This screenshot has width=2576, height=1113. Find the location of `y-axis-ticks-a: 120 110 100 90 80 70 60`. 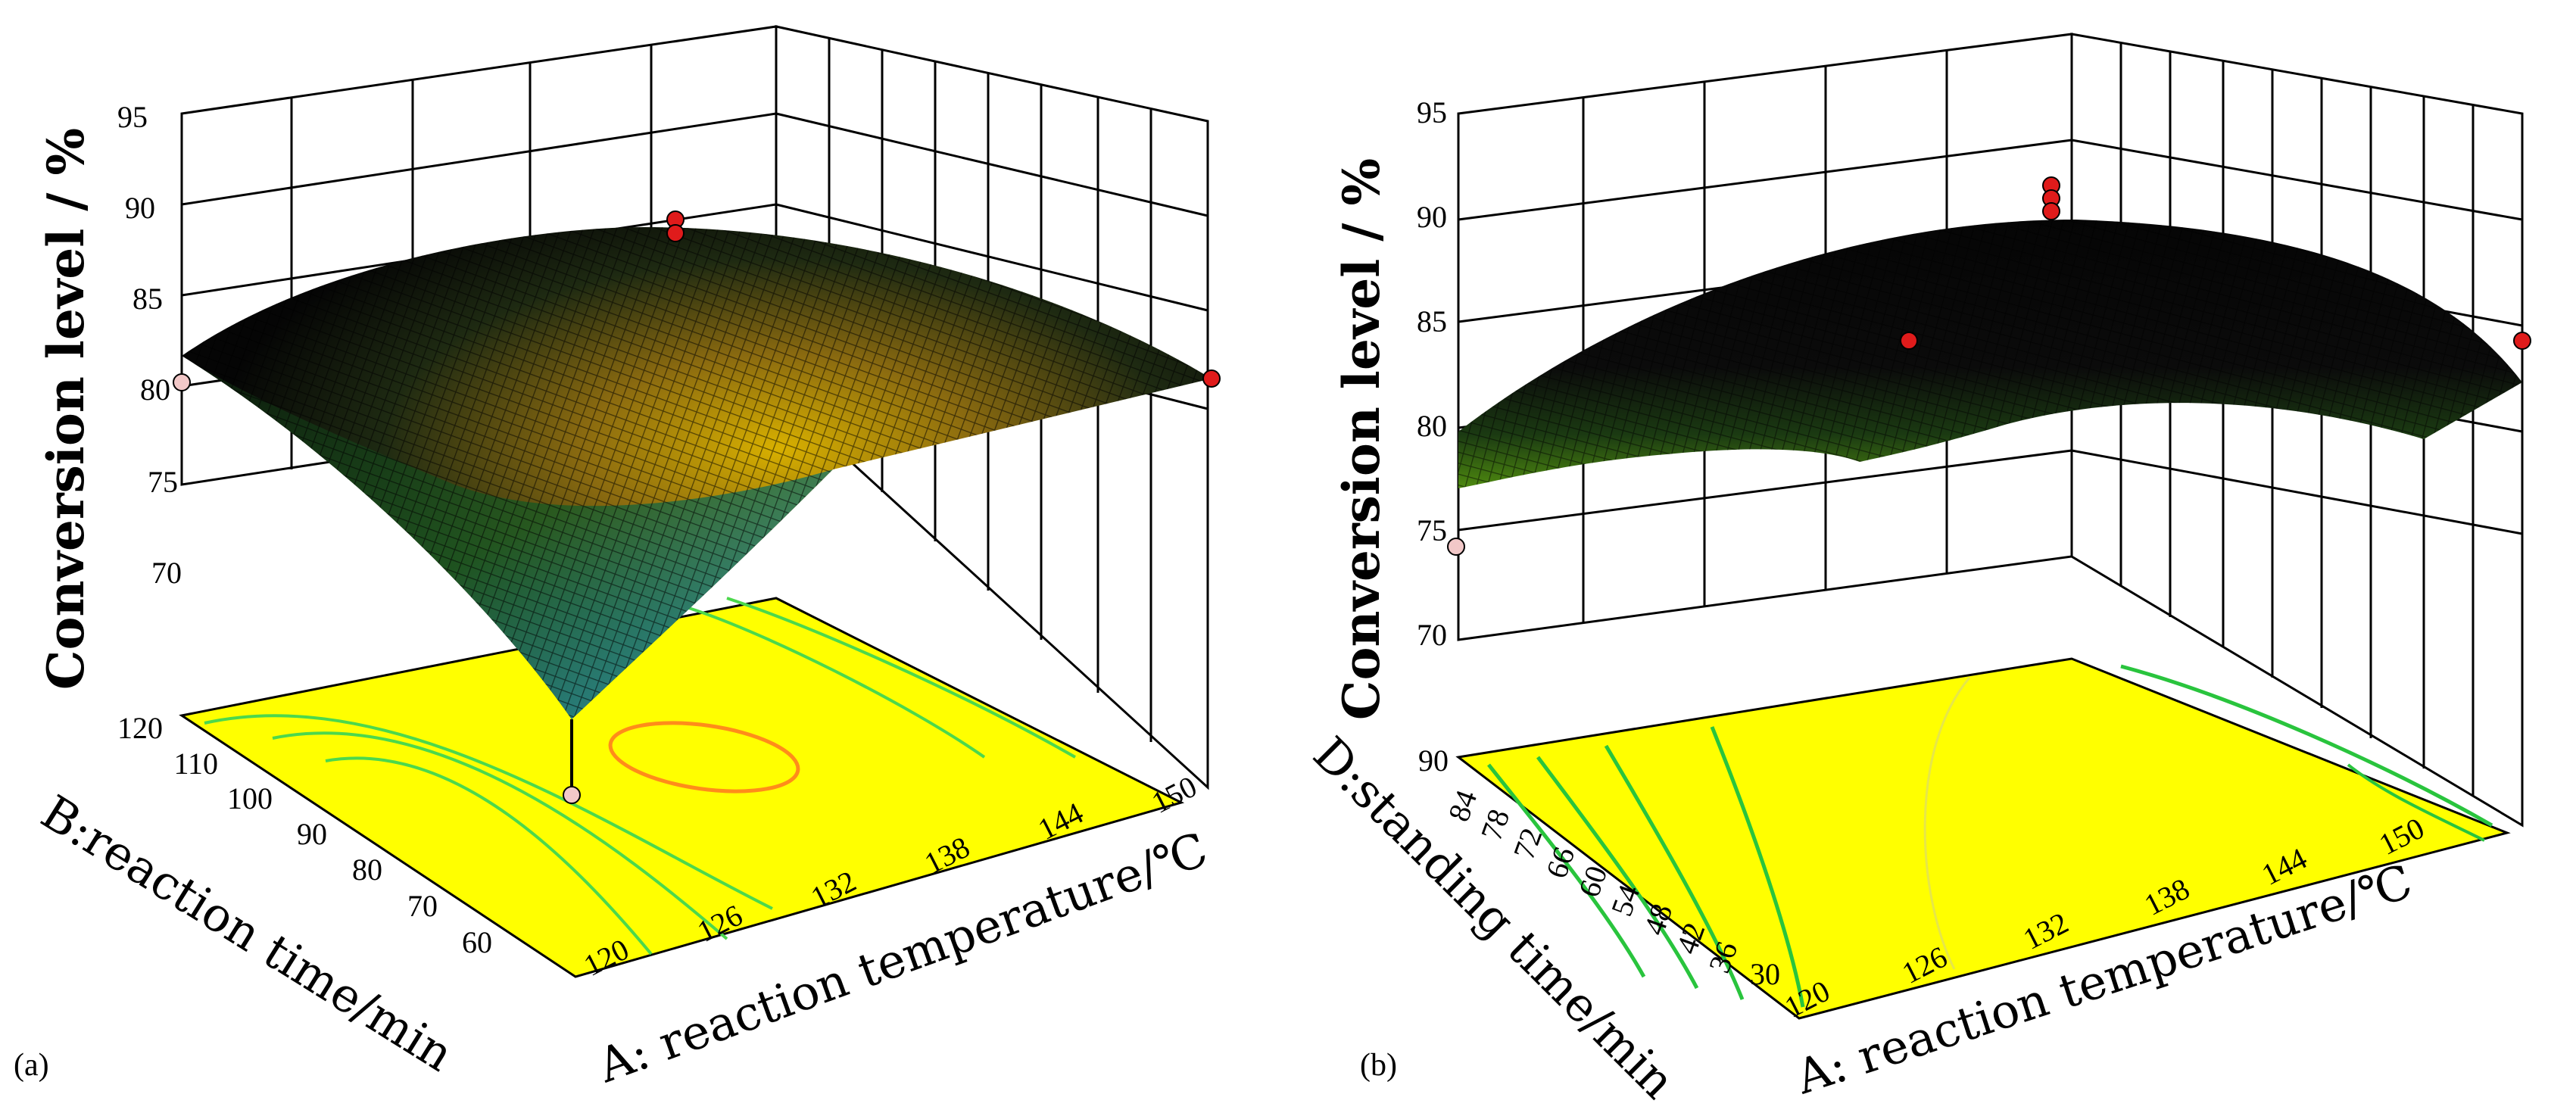

y-axis-ticks-a: 120 110 100 90 80 70 60 is located at coordinates (304, 835).